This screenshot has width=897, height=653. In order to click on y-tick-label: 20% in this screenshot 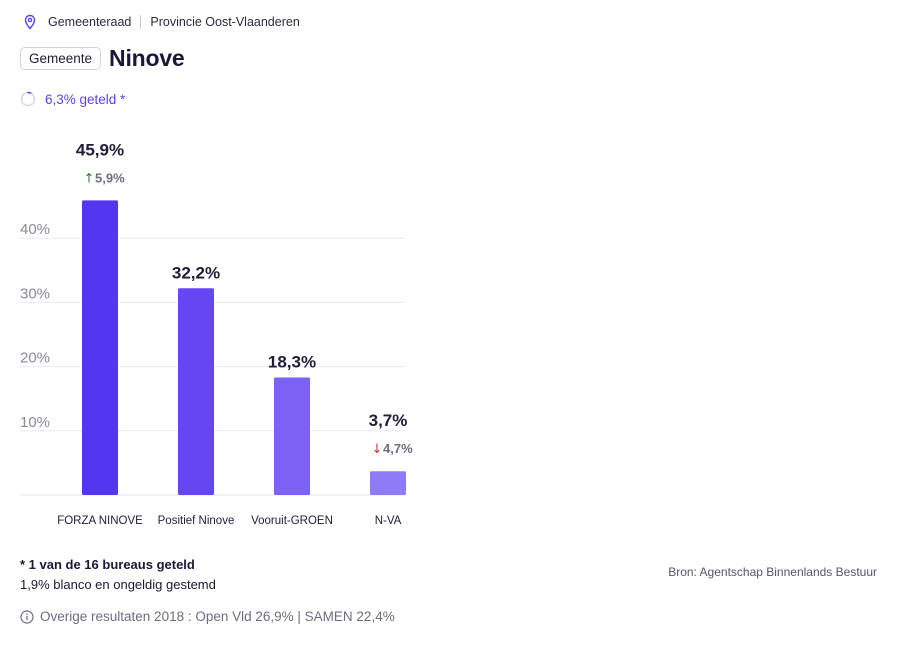, I will do `click(35, 358)`.